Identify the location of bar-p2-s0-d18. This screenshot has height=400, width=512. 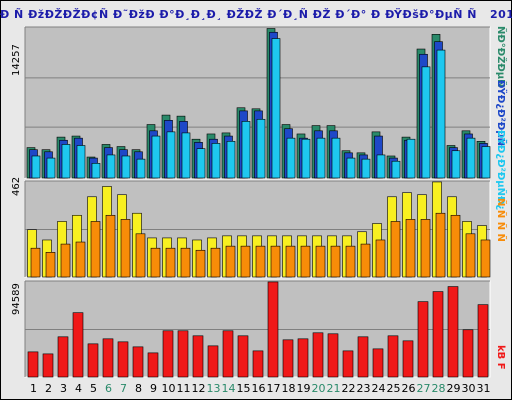
(288, 358).